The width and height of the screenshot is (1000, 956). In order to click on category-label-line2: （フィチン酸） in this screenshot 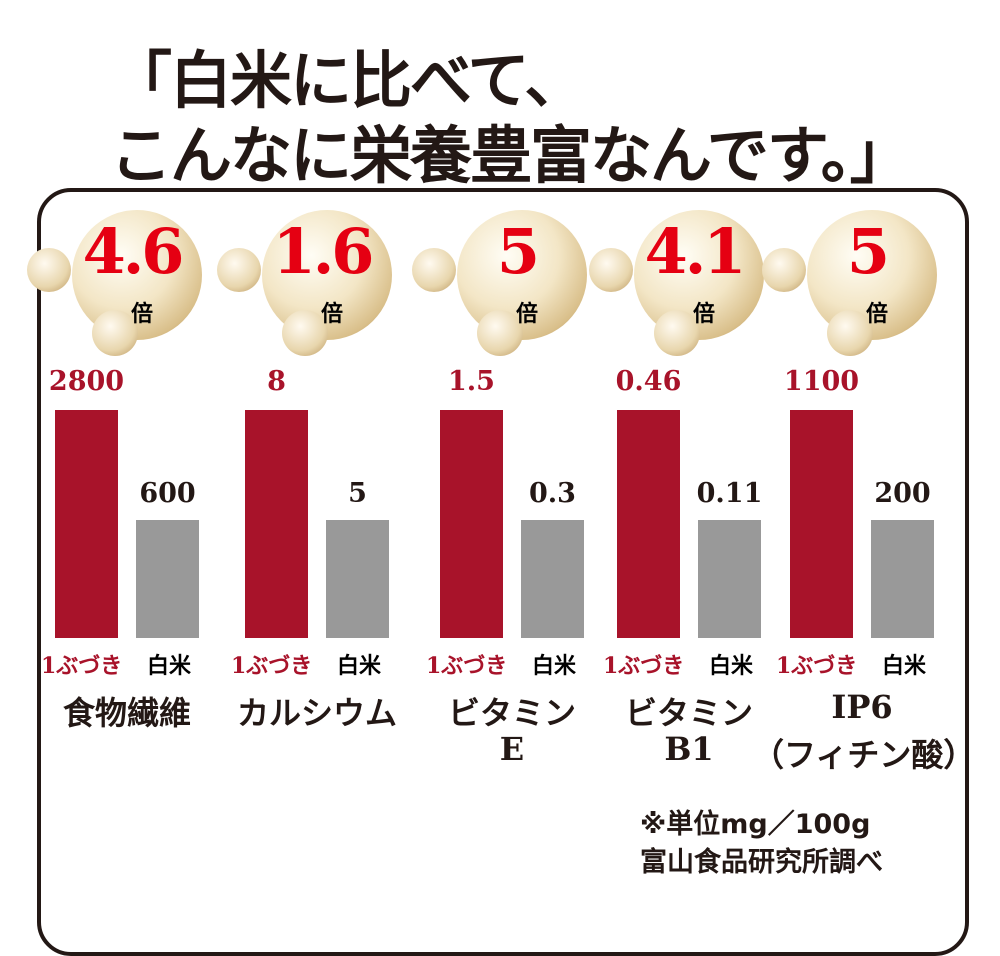, I will do `click(864, 755)`.